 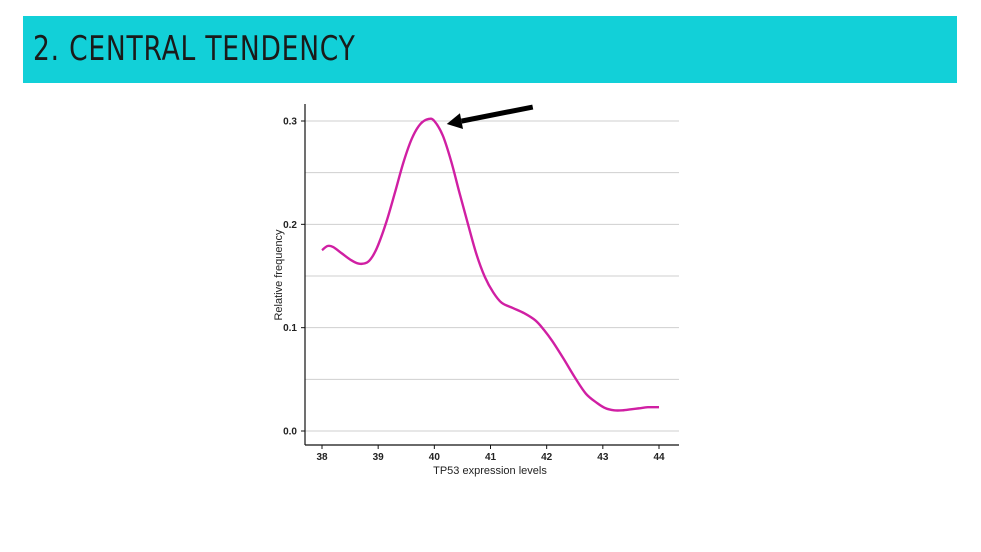 I want to click on x-tick-label: 43, so click(x=603, y=457).